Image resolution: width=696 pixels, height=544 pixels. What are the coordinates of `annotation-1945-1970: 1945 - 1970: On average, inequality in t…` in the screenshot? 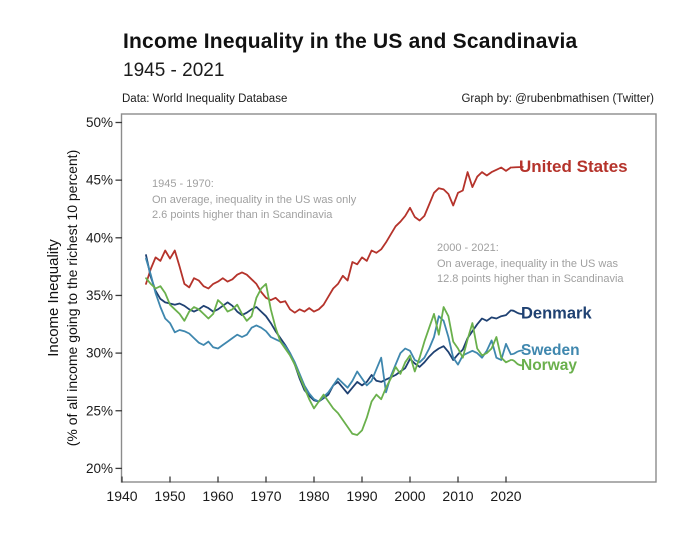 It's located at (254, 200).